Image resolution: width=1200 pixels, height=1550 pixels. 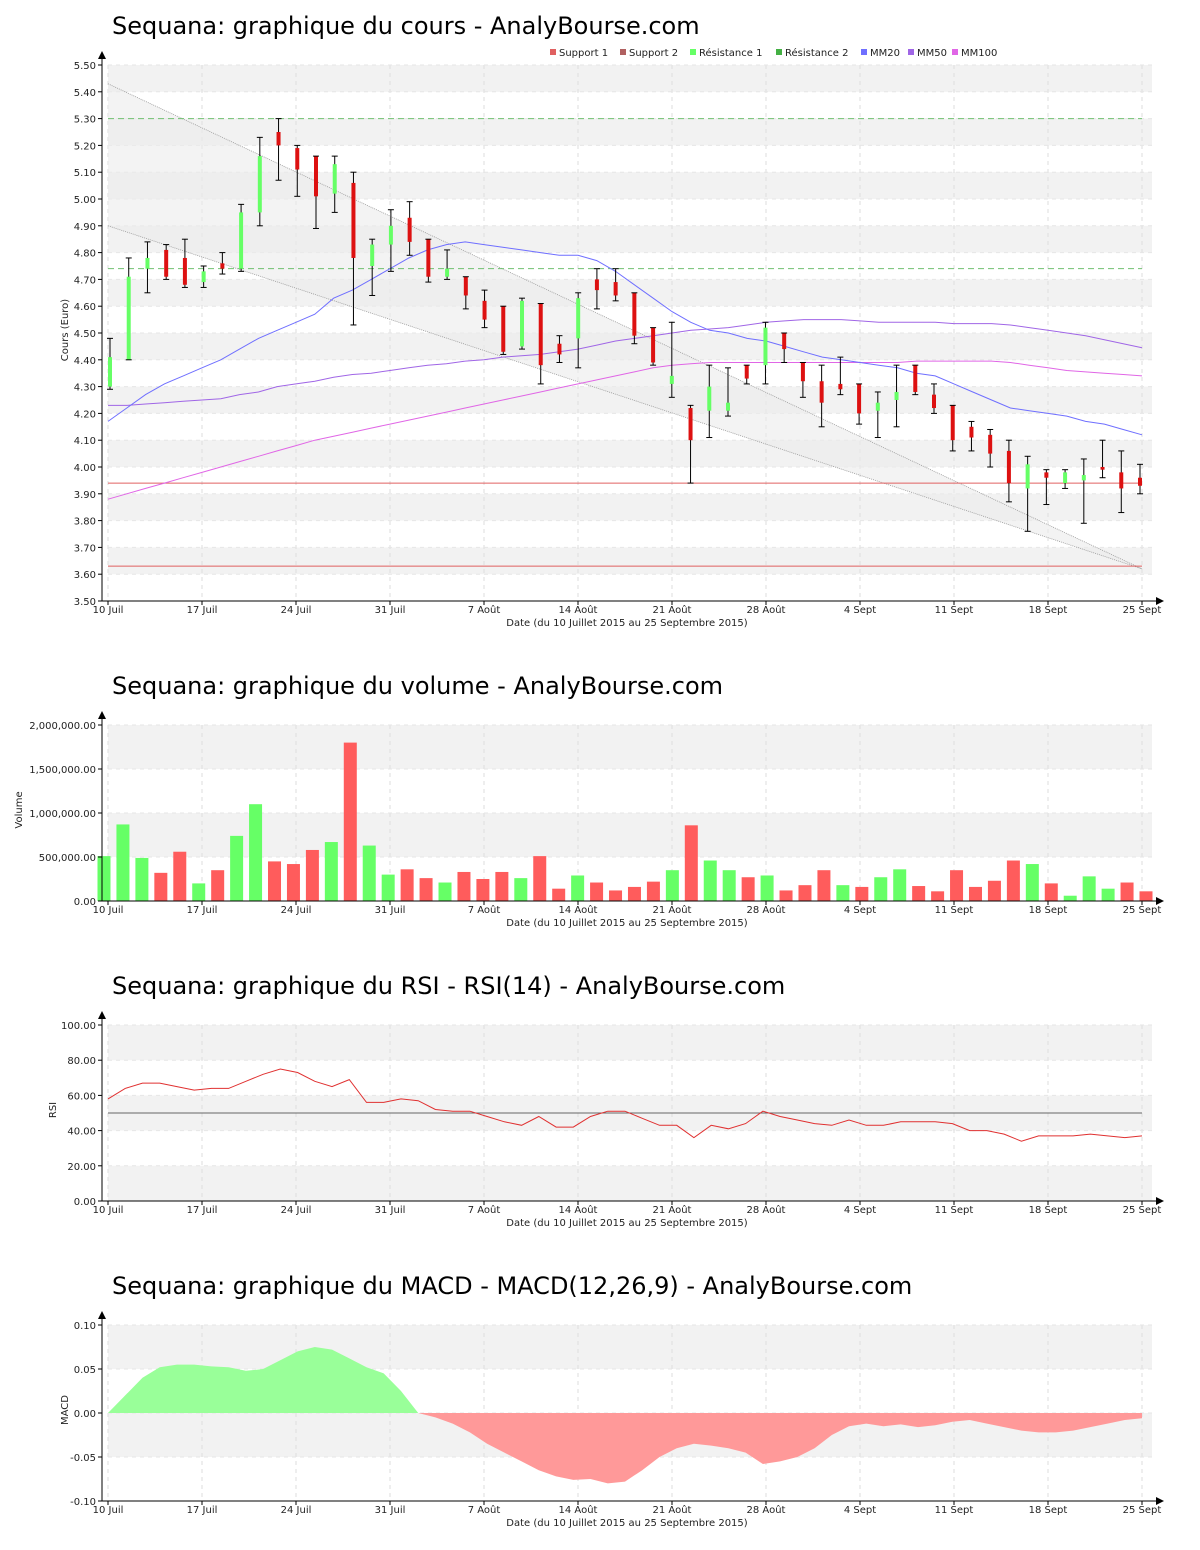 I want to click on x-tick-label: 4 Sept, so click(x=860, y=610).